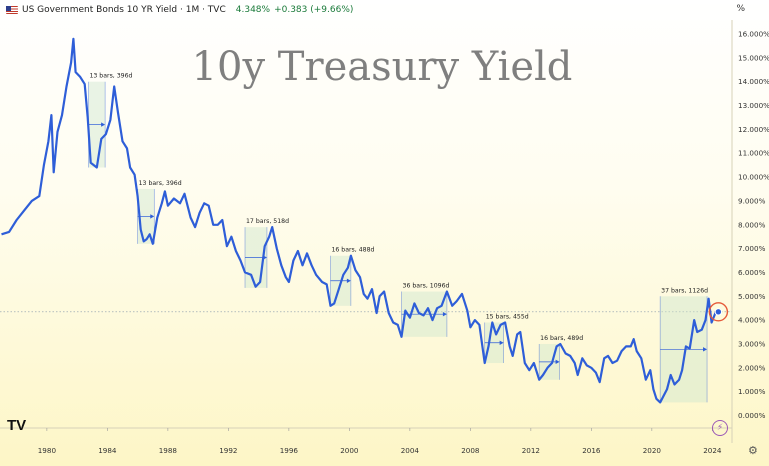  I want to click on x-tick-label: 2000, so click(349, 450).